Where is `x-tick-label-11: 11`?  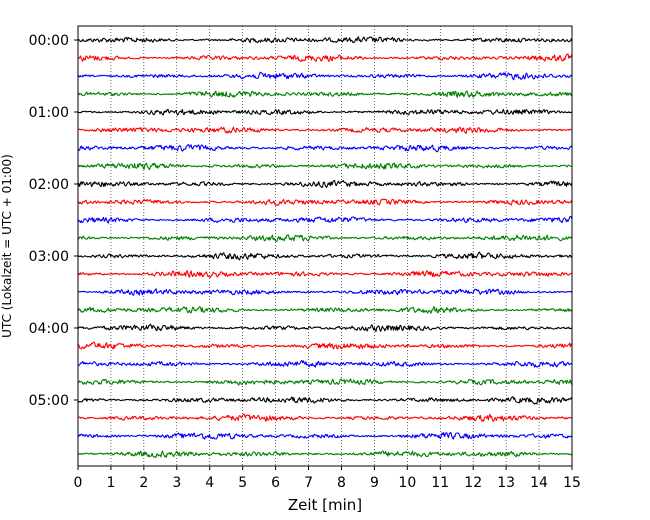 x-tick-label-11: 11 is located at coordinates (440, 483).